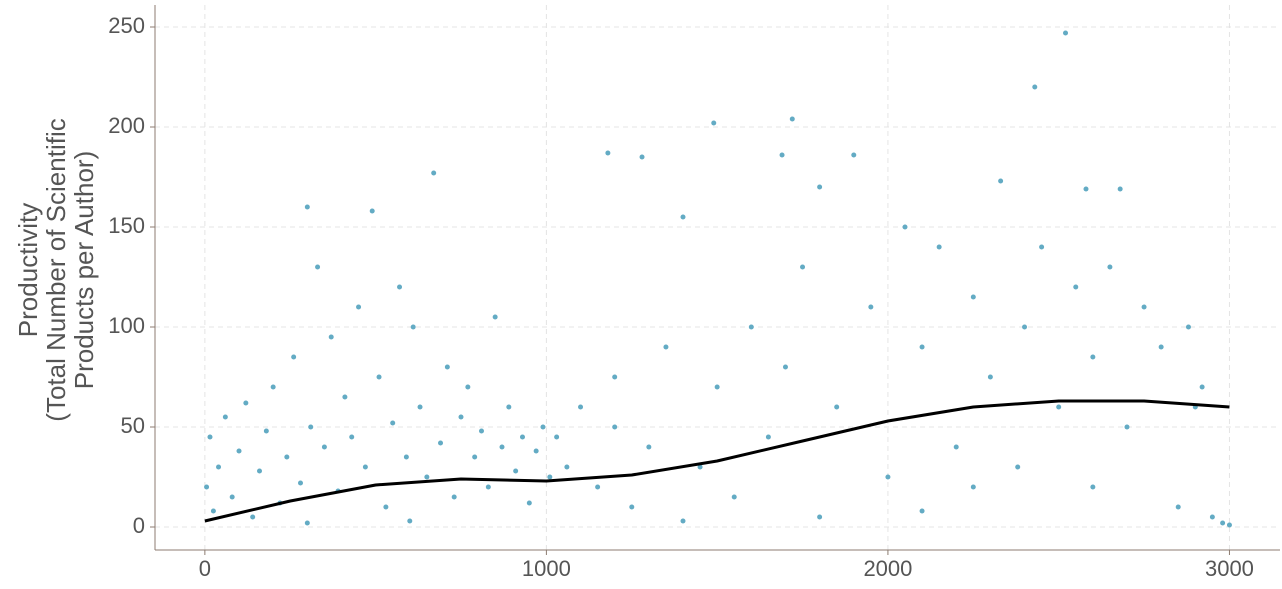  Describe the element at coordinates (126, 25) in the screenshot. I see `y-tick-label: 250` at that location.